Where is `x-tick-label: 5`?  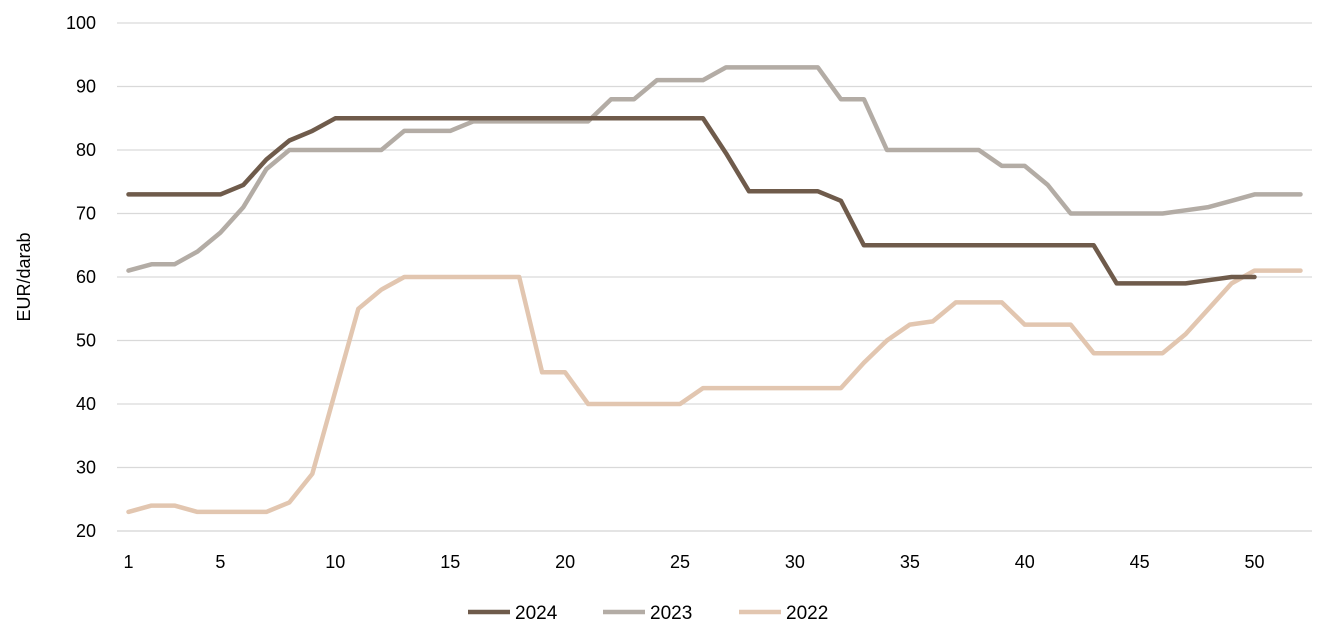 x-tick-label: 5 is located at coordinates (220, 562).